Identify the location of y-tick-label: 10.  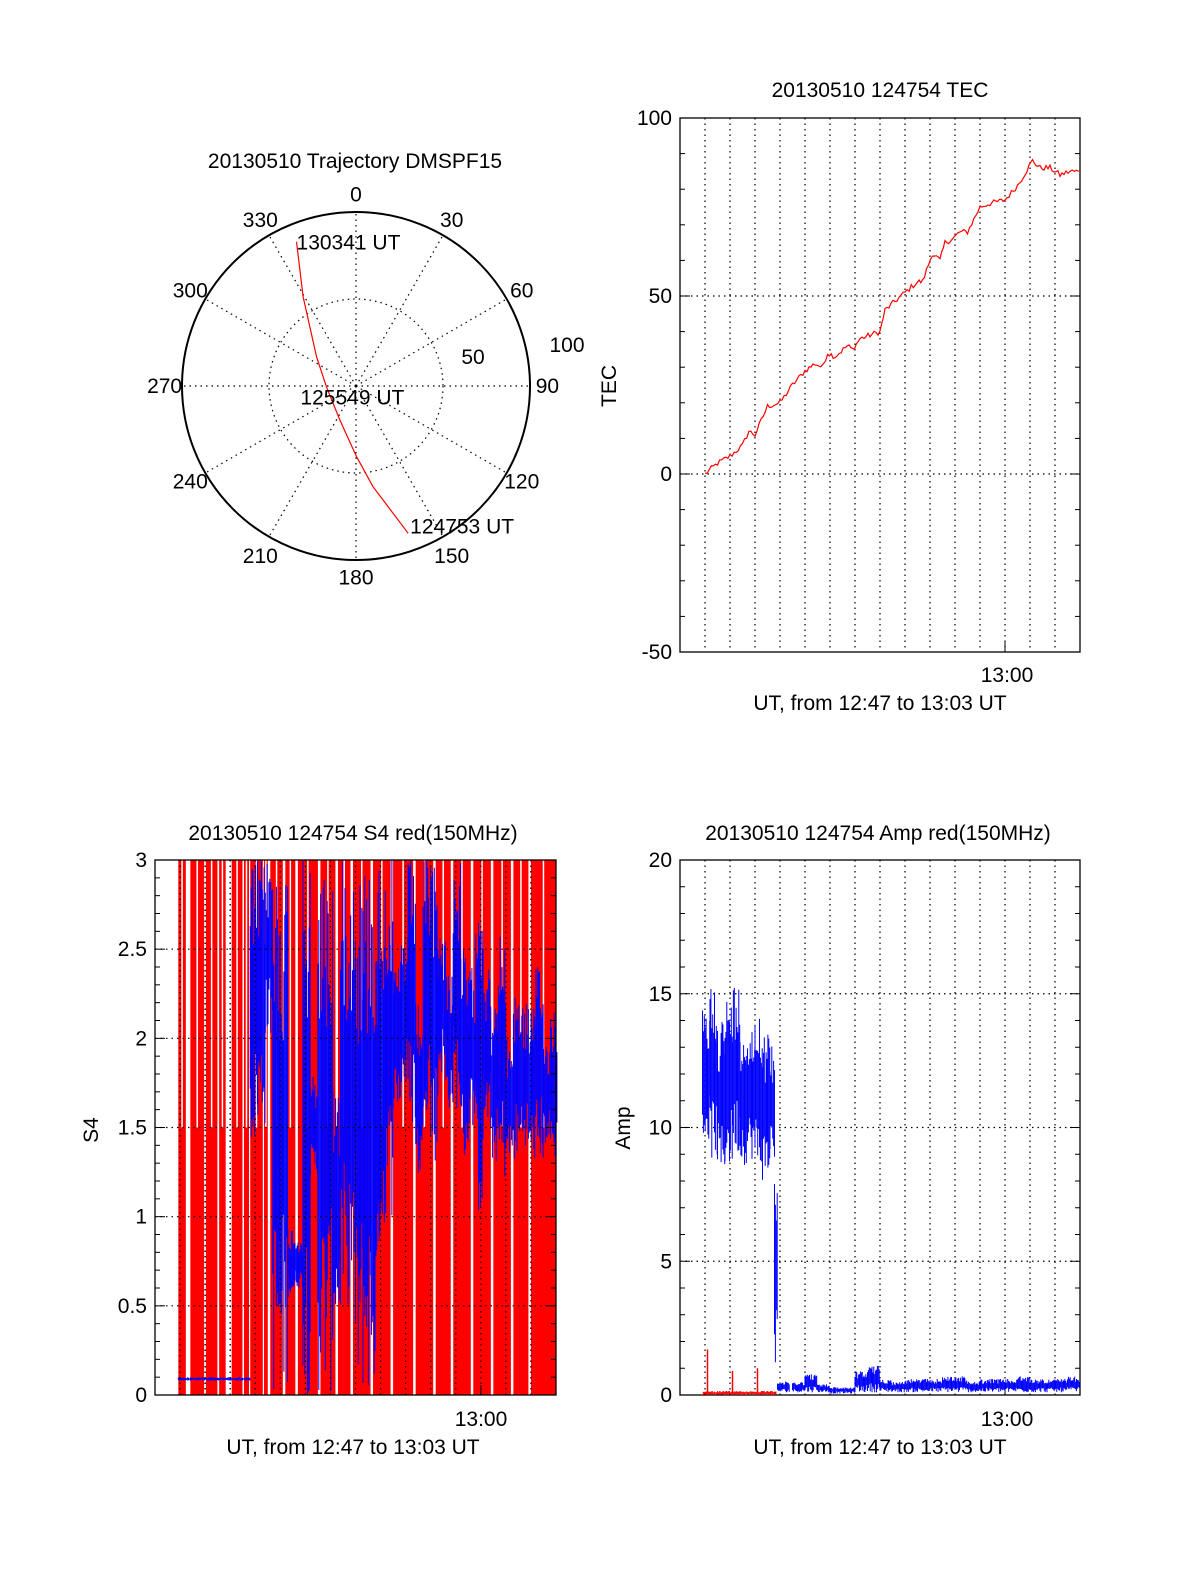
(660, 1128).